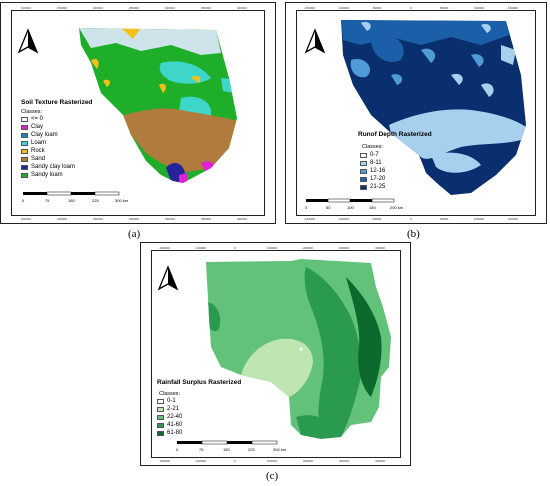 The height and width of the screenshot is (486, 550). Describe the element at coordinates (134, 234) in the screenshot. I see `caption-a: (a)` at that location.